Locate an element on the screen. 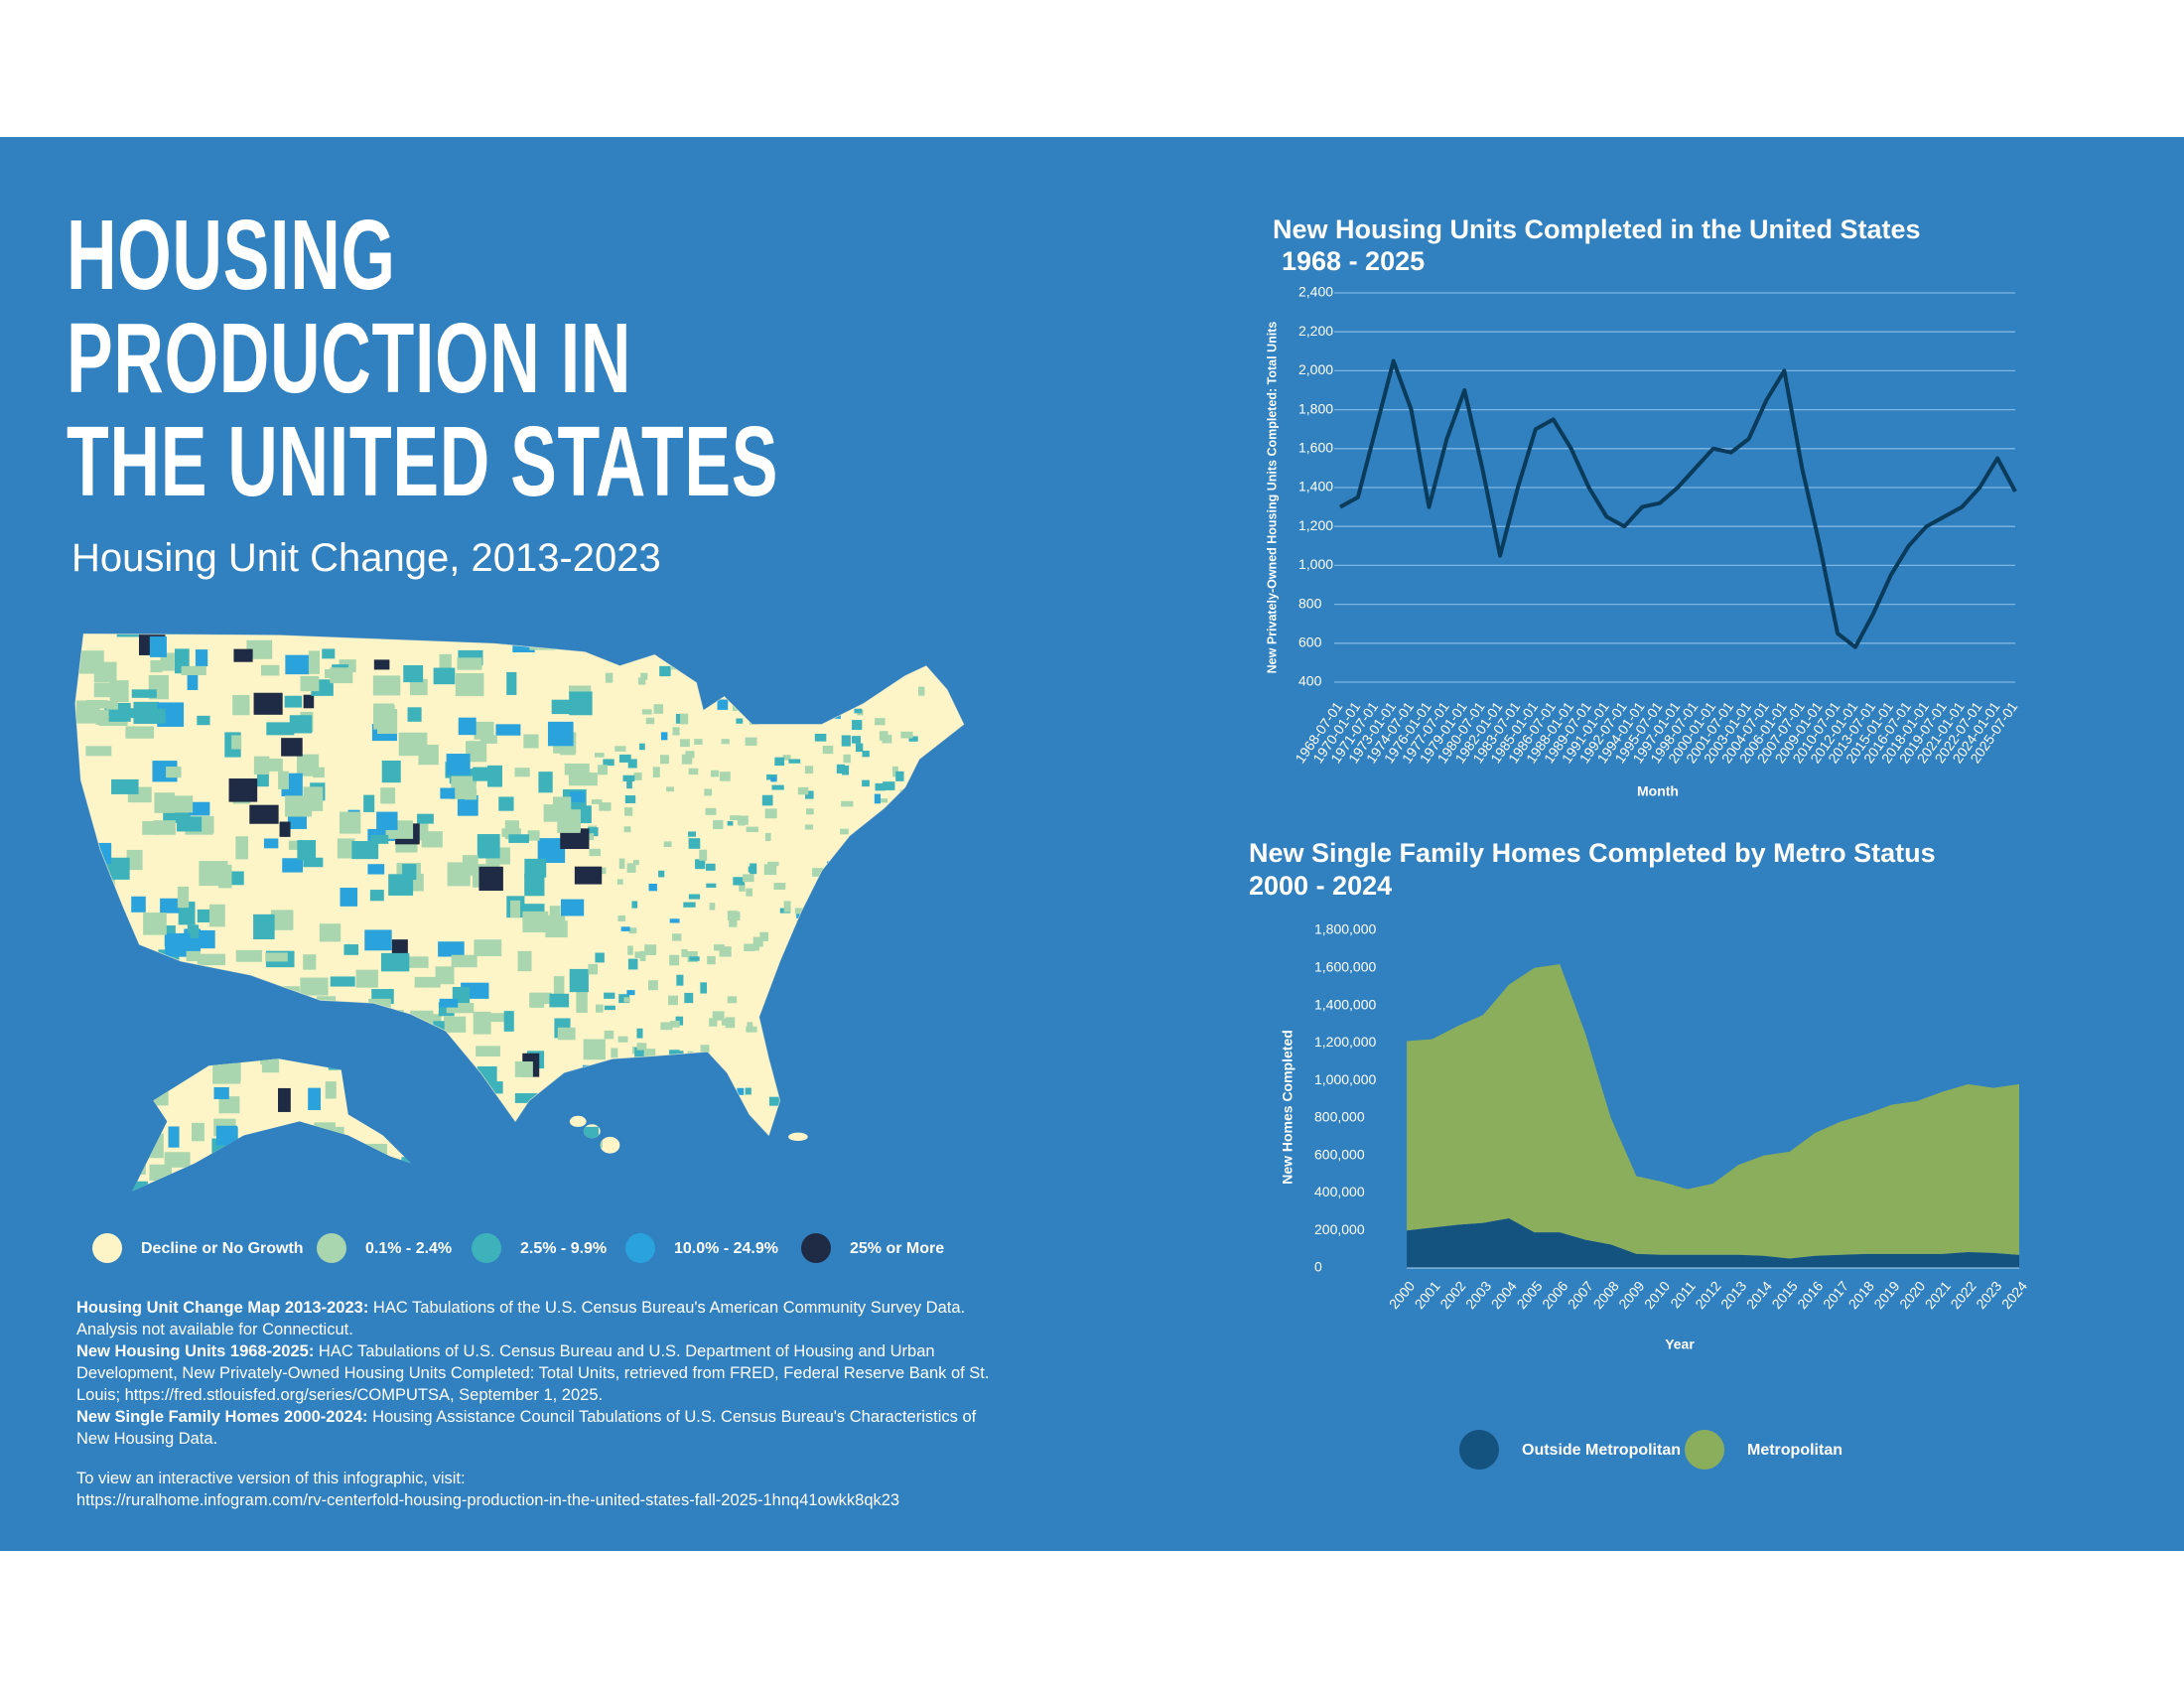  x-tick-label: 2011 is located at coordinates (1683, 1295).